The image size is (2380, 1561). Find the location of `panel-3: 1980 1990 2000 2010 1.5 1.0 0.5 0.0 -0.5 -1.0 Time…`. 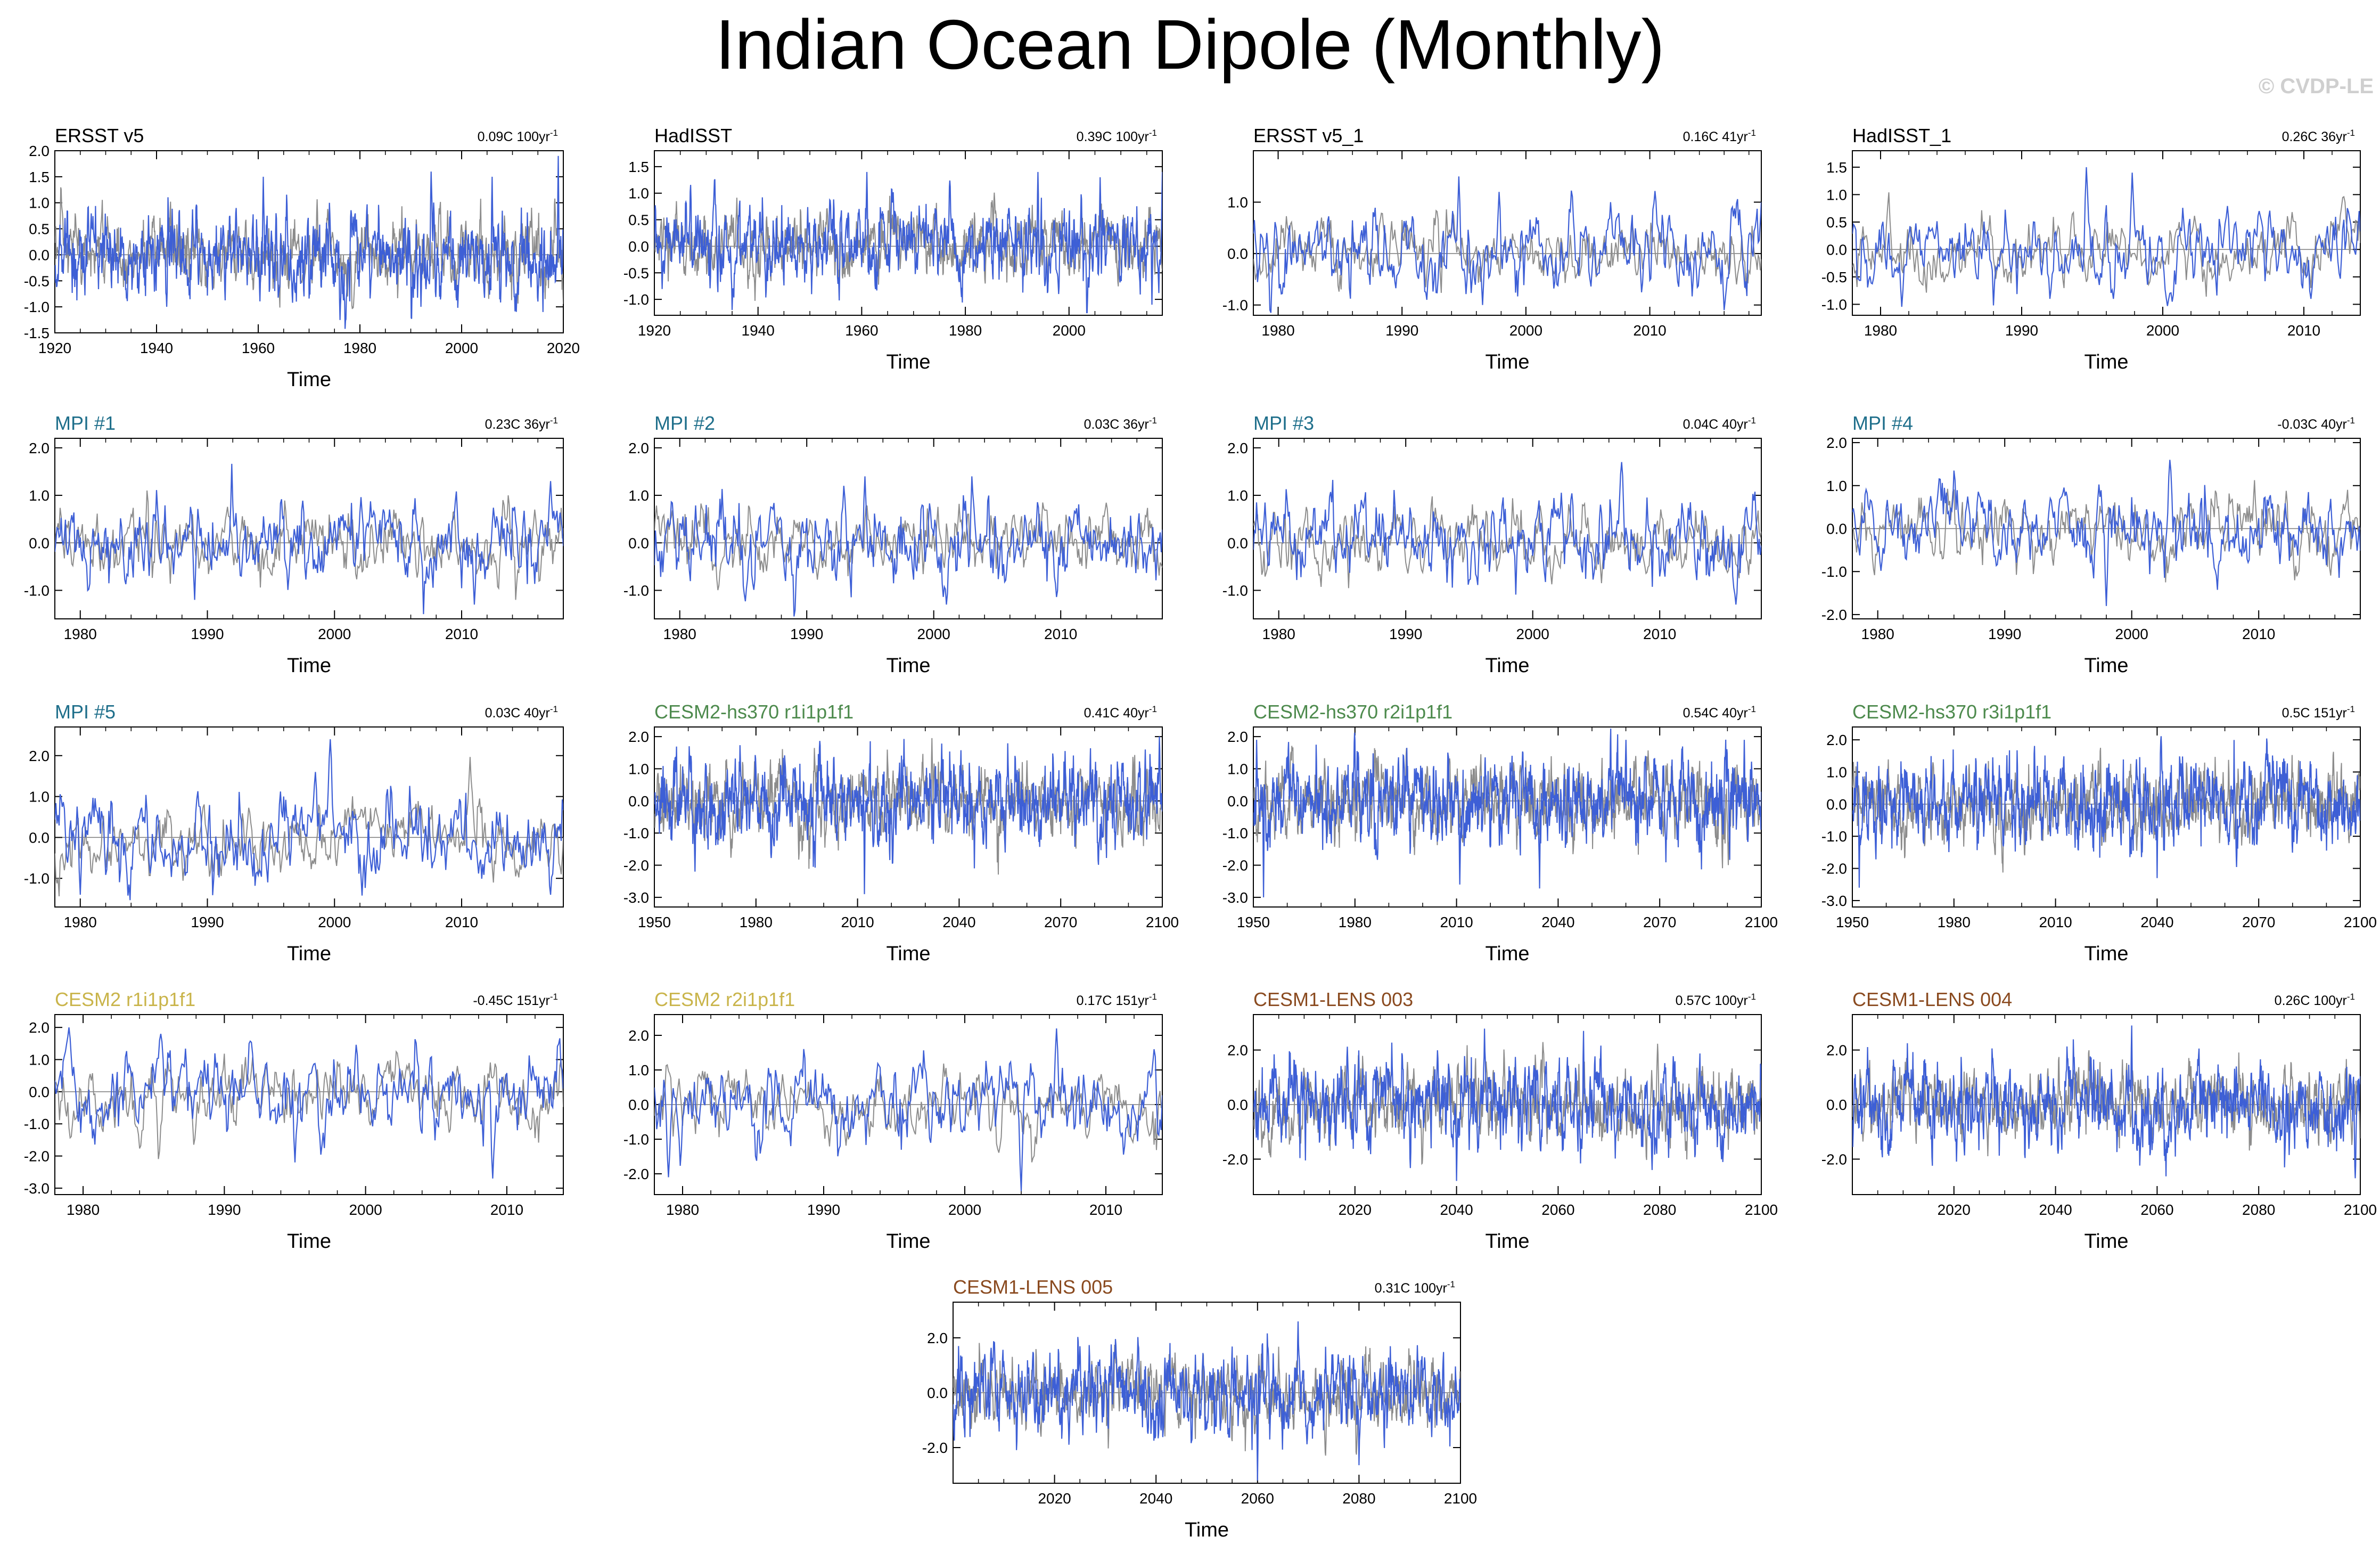

panel-3: 1980 1990 2000 2010 1.5 1.0 0.5 0.0 -0.5 -1.0 Time… is located at coordinates (2091, 249).